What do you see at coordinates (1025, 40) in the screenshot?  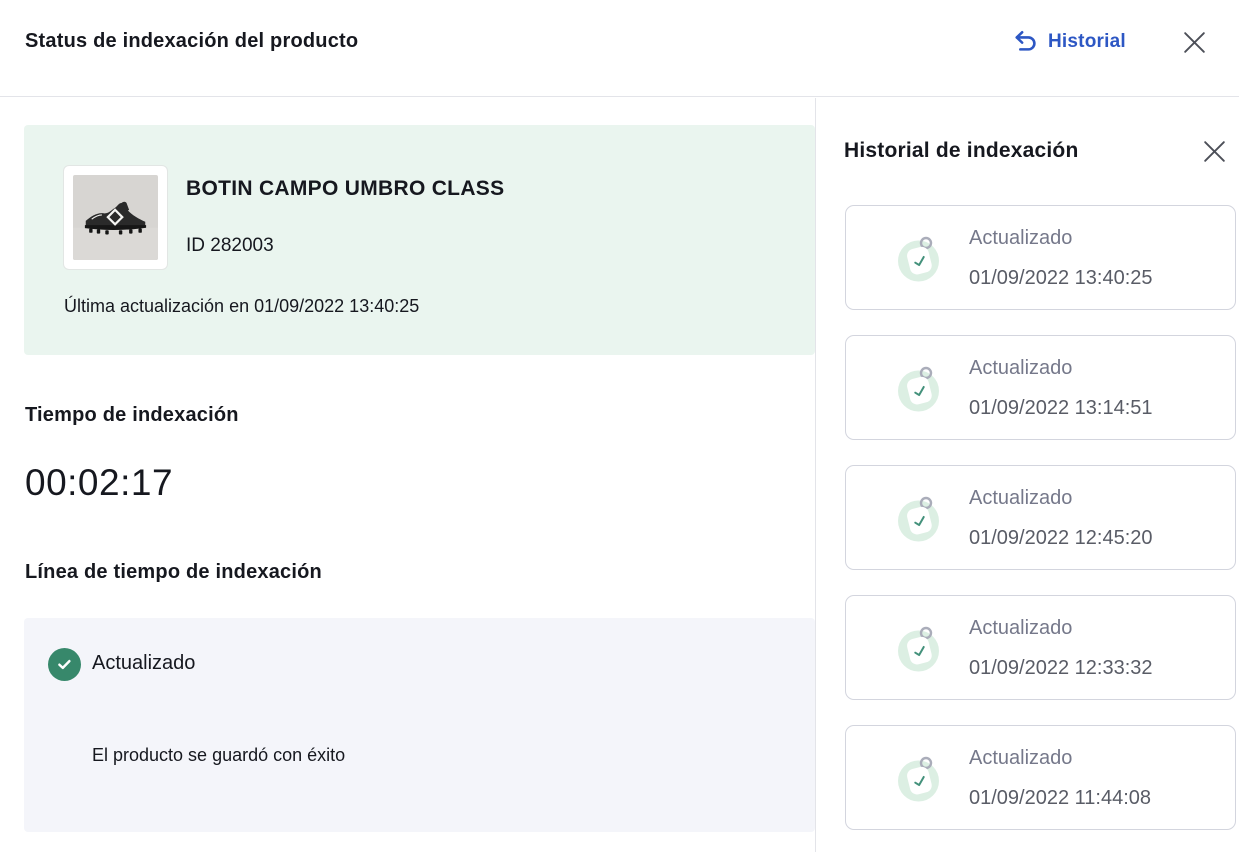 I see `undo-arrow-icon` at bounding box center [1025, 40].